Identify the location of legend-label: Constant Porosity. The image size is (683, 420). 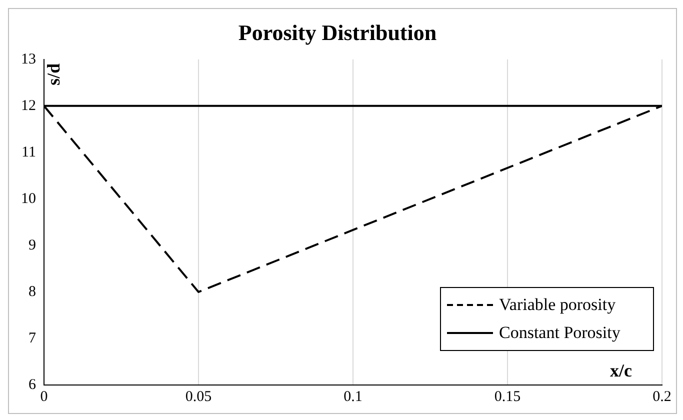
(559, 333).